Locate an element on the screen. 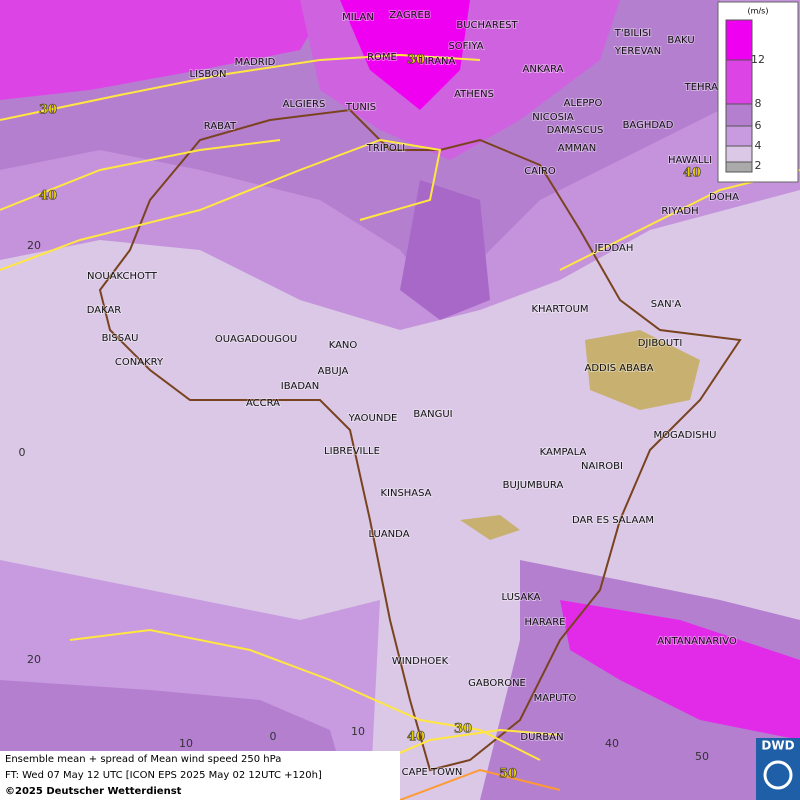 The height and width of the screenshot is (804, 800). logo-icon is located at coordinates (778, 775).